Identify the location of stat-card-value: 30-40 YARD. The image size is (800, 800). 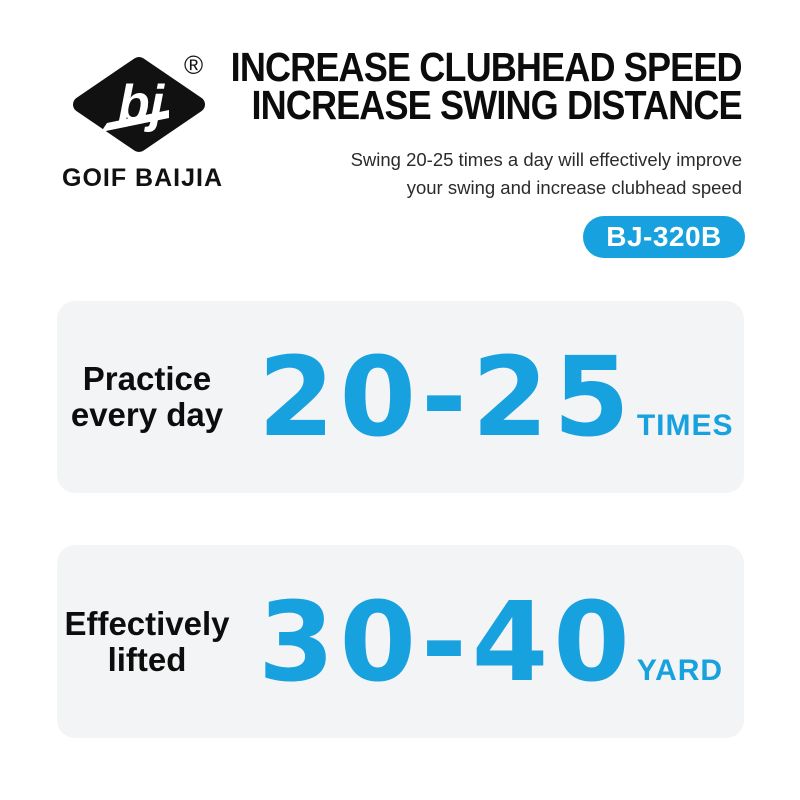
(490, 642).